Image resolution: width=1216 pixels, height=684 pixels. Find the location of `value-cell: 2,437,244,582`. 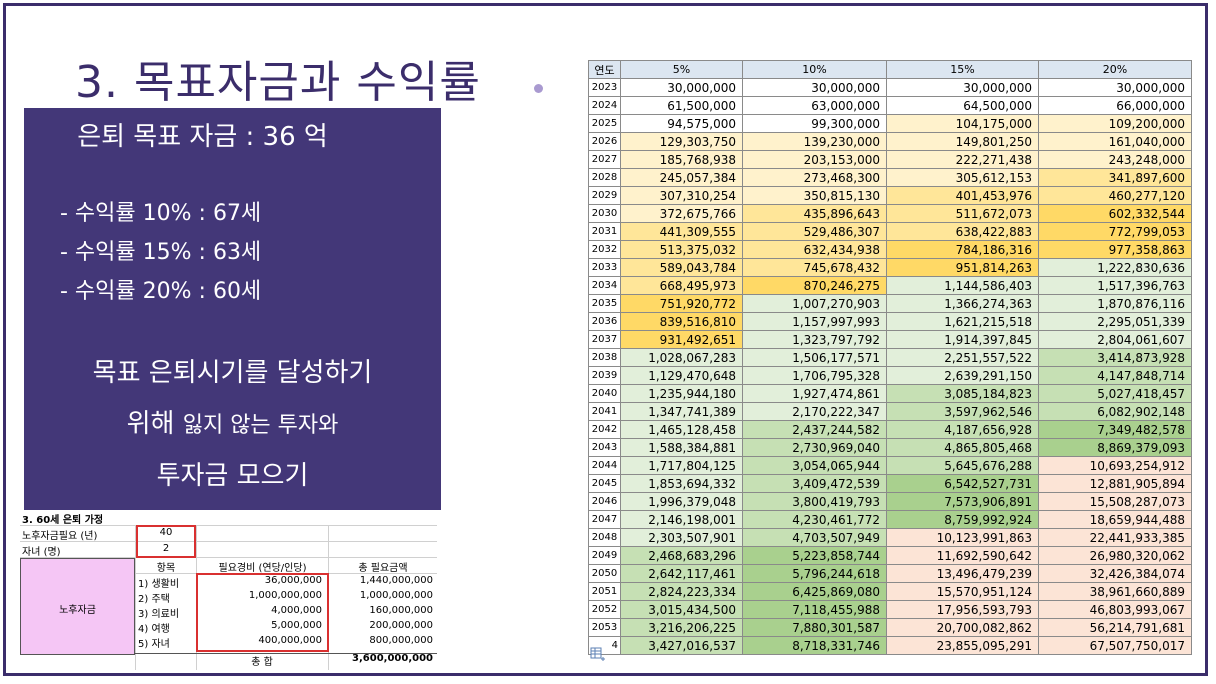

value-cell: 2,437,244,582 is located at coordinates (814, 429).